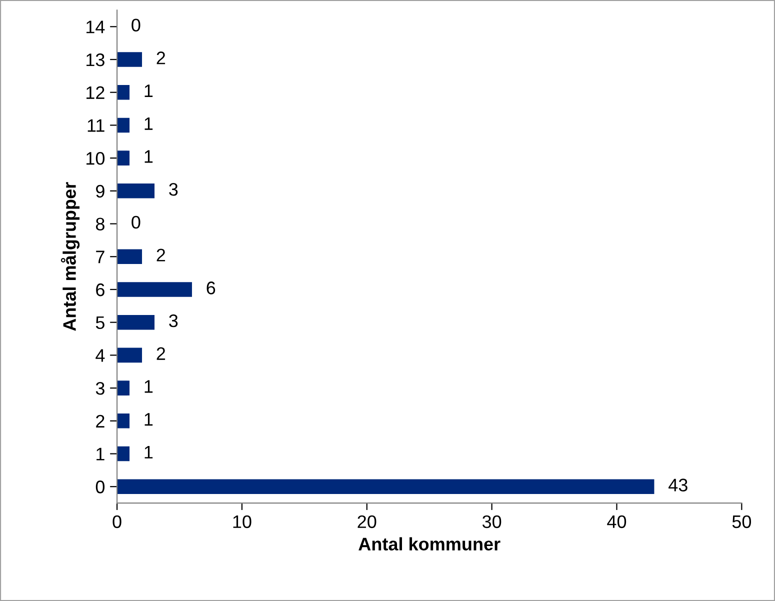 This screenshot has height=601, width=775. What do you see at coordinates (367, 521) in the screenshot?
I see `x-tick-label: 20` at bounding box center [367, 521].